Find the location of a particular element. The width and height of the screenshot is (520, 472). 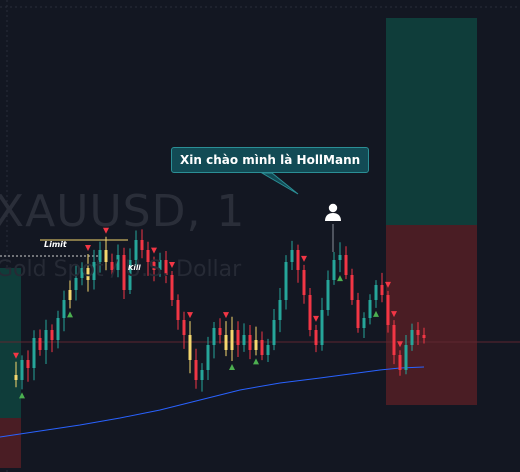

take-profit-zone is located at coordinates (431, 121).